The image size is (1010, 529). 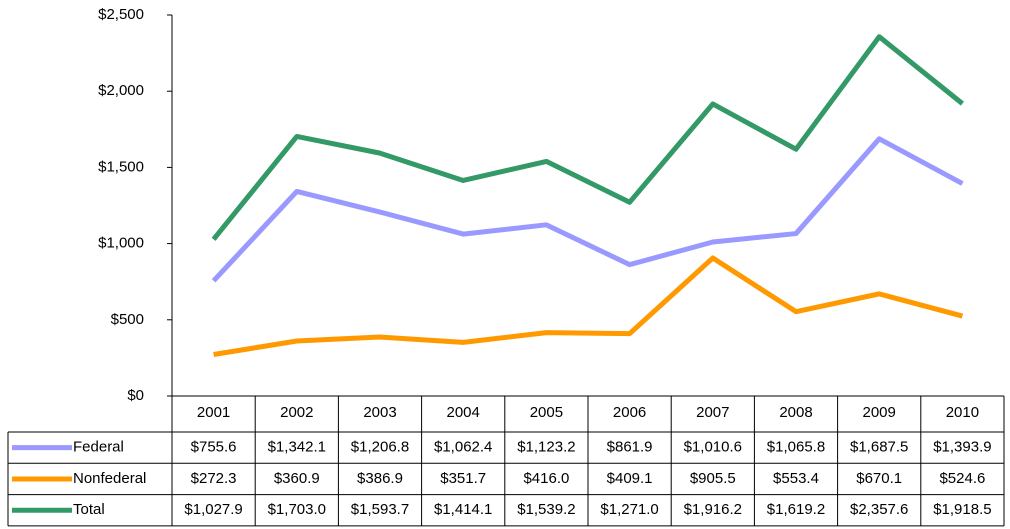 What do you see at coordinates (297, 509) in the screenshot?
I see `table-value: $1,703.0` at bounding box center [297, 509].